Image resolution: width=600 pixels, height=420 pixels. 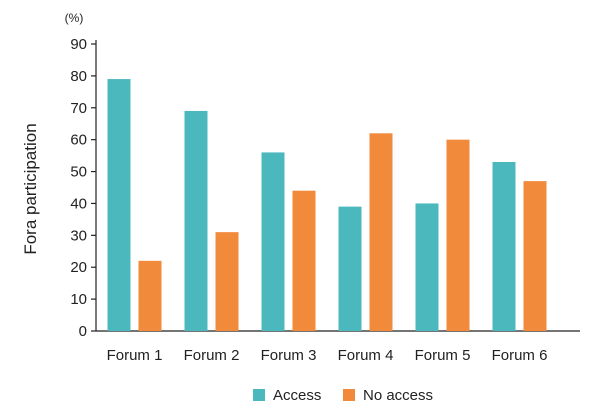 What do you see at coordinates (520, 355) in the screenshot?
I see `x-tick-label: Forum 6` at bounding box center [520, 355].